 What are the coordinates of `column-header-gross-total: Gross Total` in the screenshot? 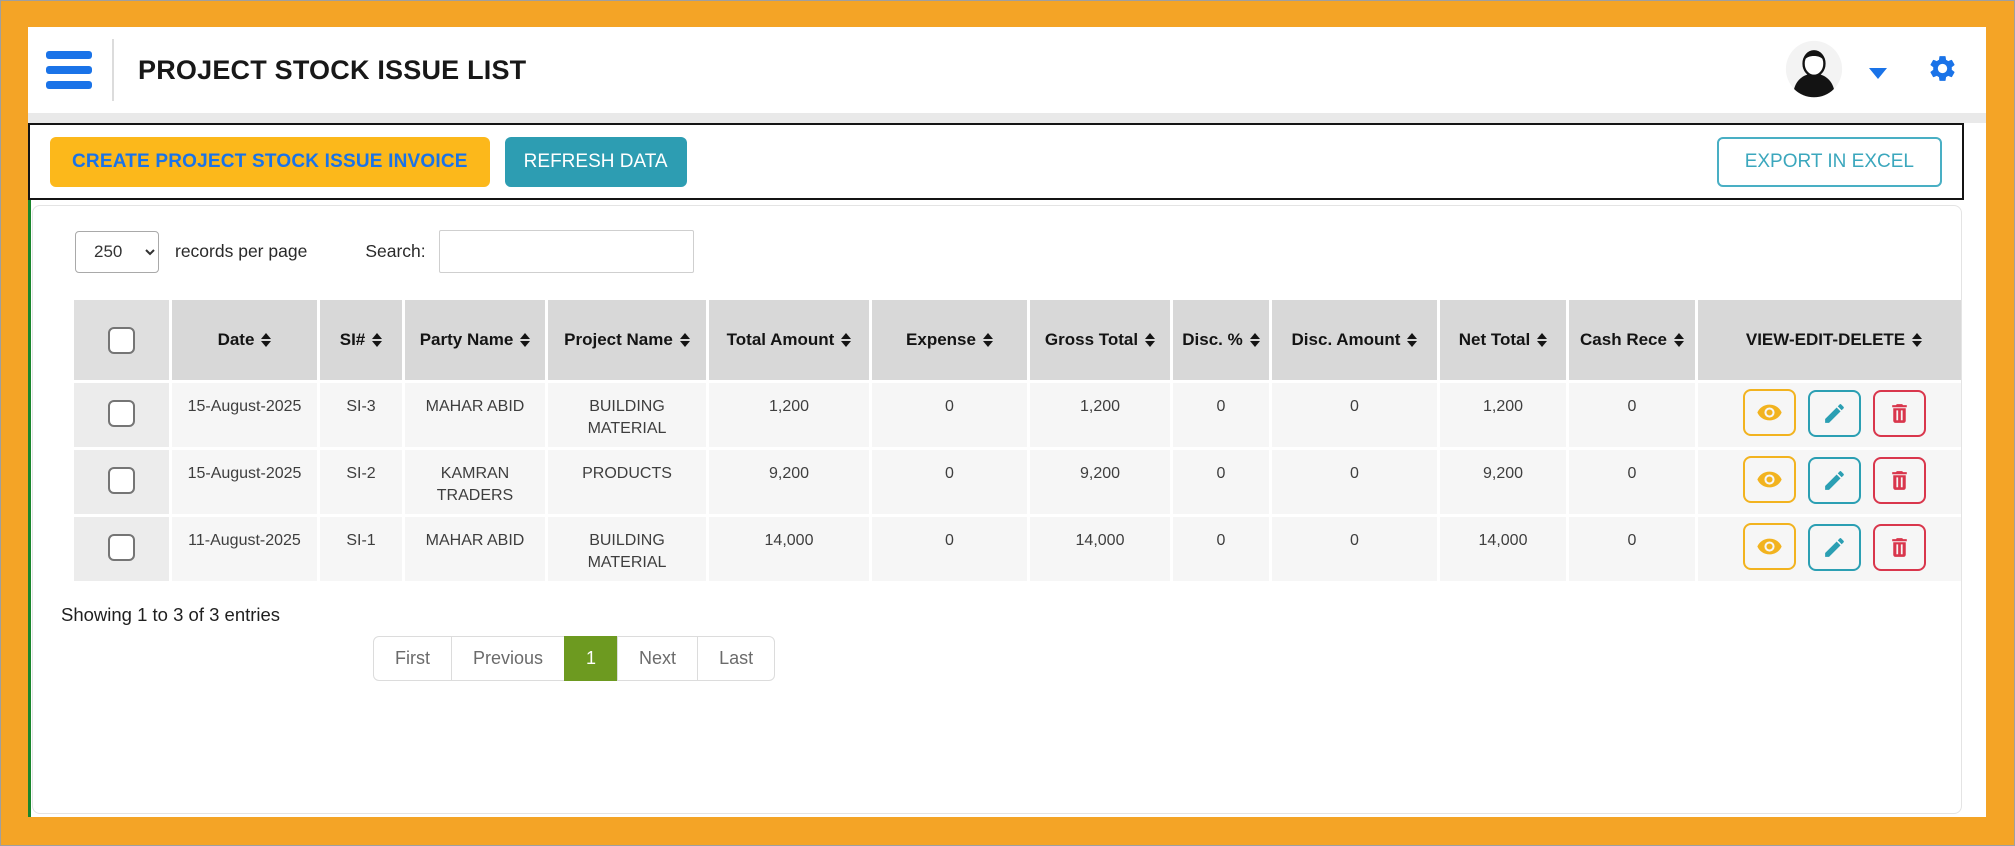 It's located at (1100, 340).